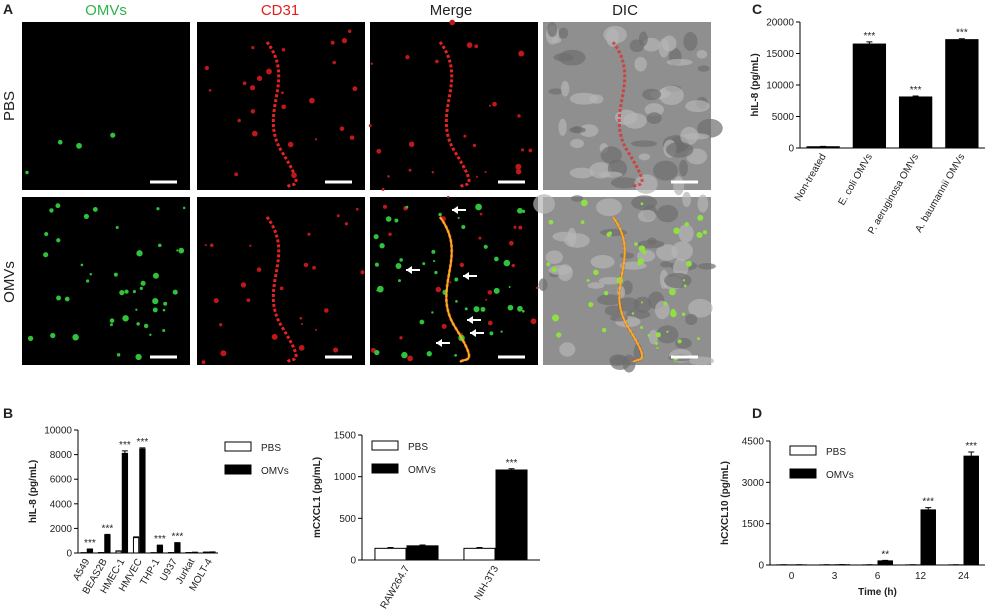 This screenshot has height=610, width=1000. Describe the element at coordinates (345, 436) in the screenshot. I see `y-tick-label: 1500` at that location.